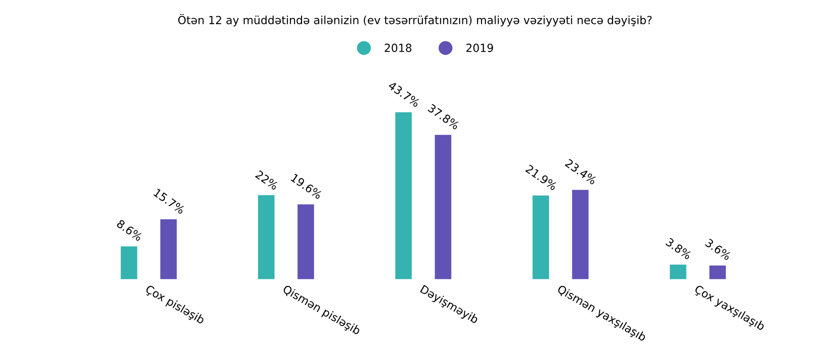  Describe the element at coordinates (415, 20) in the screenshot. I see `chart-title: Ötən 12 ay müddətində ailənizin (ev təsərrüfatınızın) maliyyə vəziyyəti necə dəyişib?` at that location.